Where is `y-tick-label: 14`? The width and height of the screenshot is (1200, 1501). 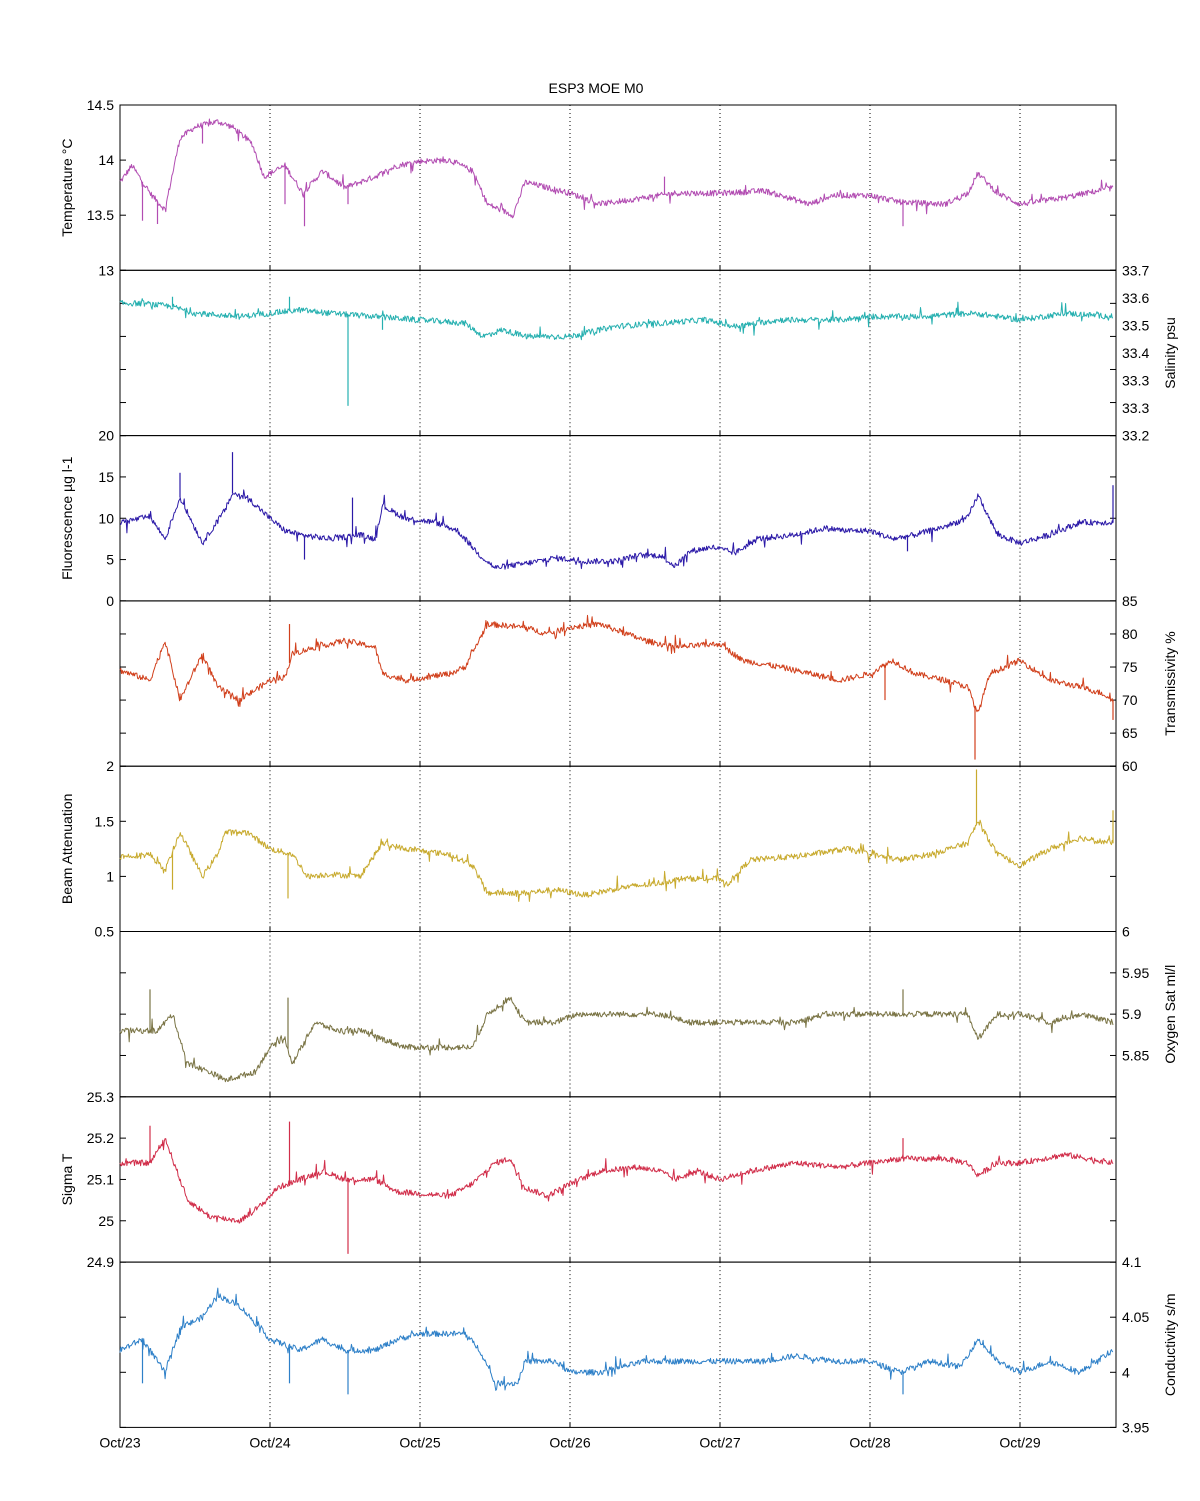 y-tick-label: 14 is located at coordinates (106, 160).